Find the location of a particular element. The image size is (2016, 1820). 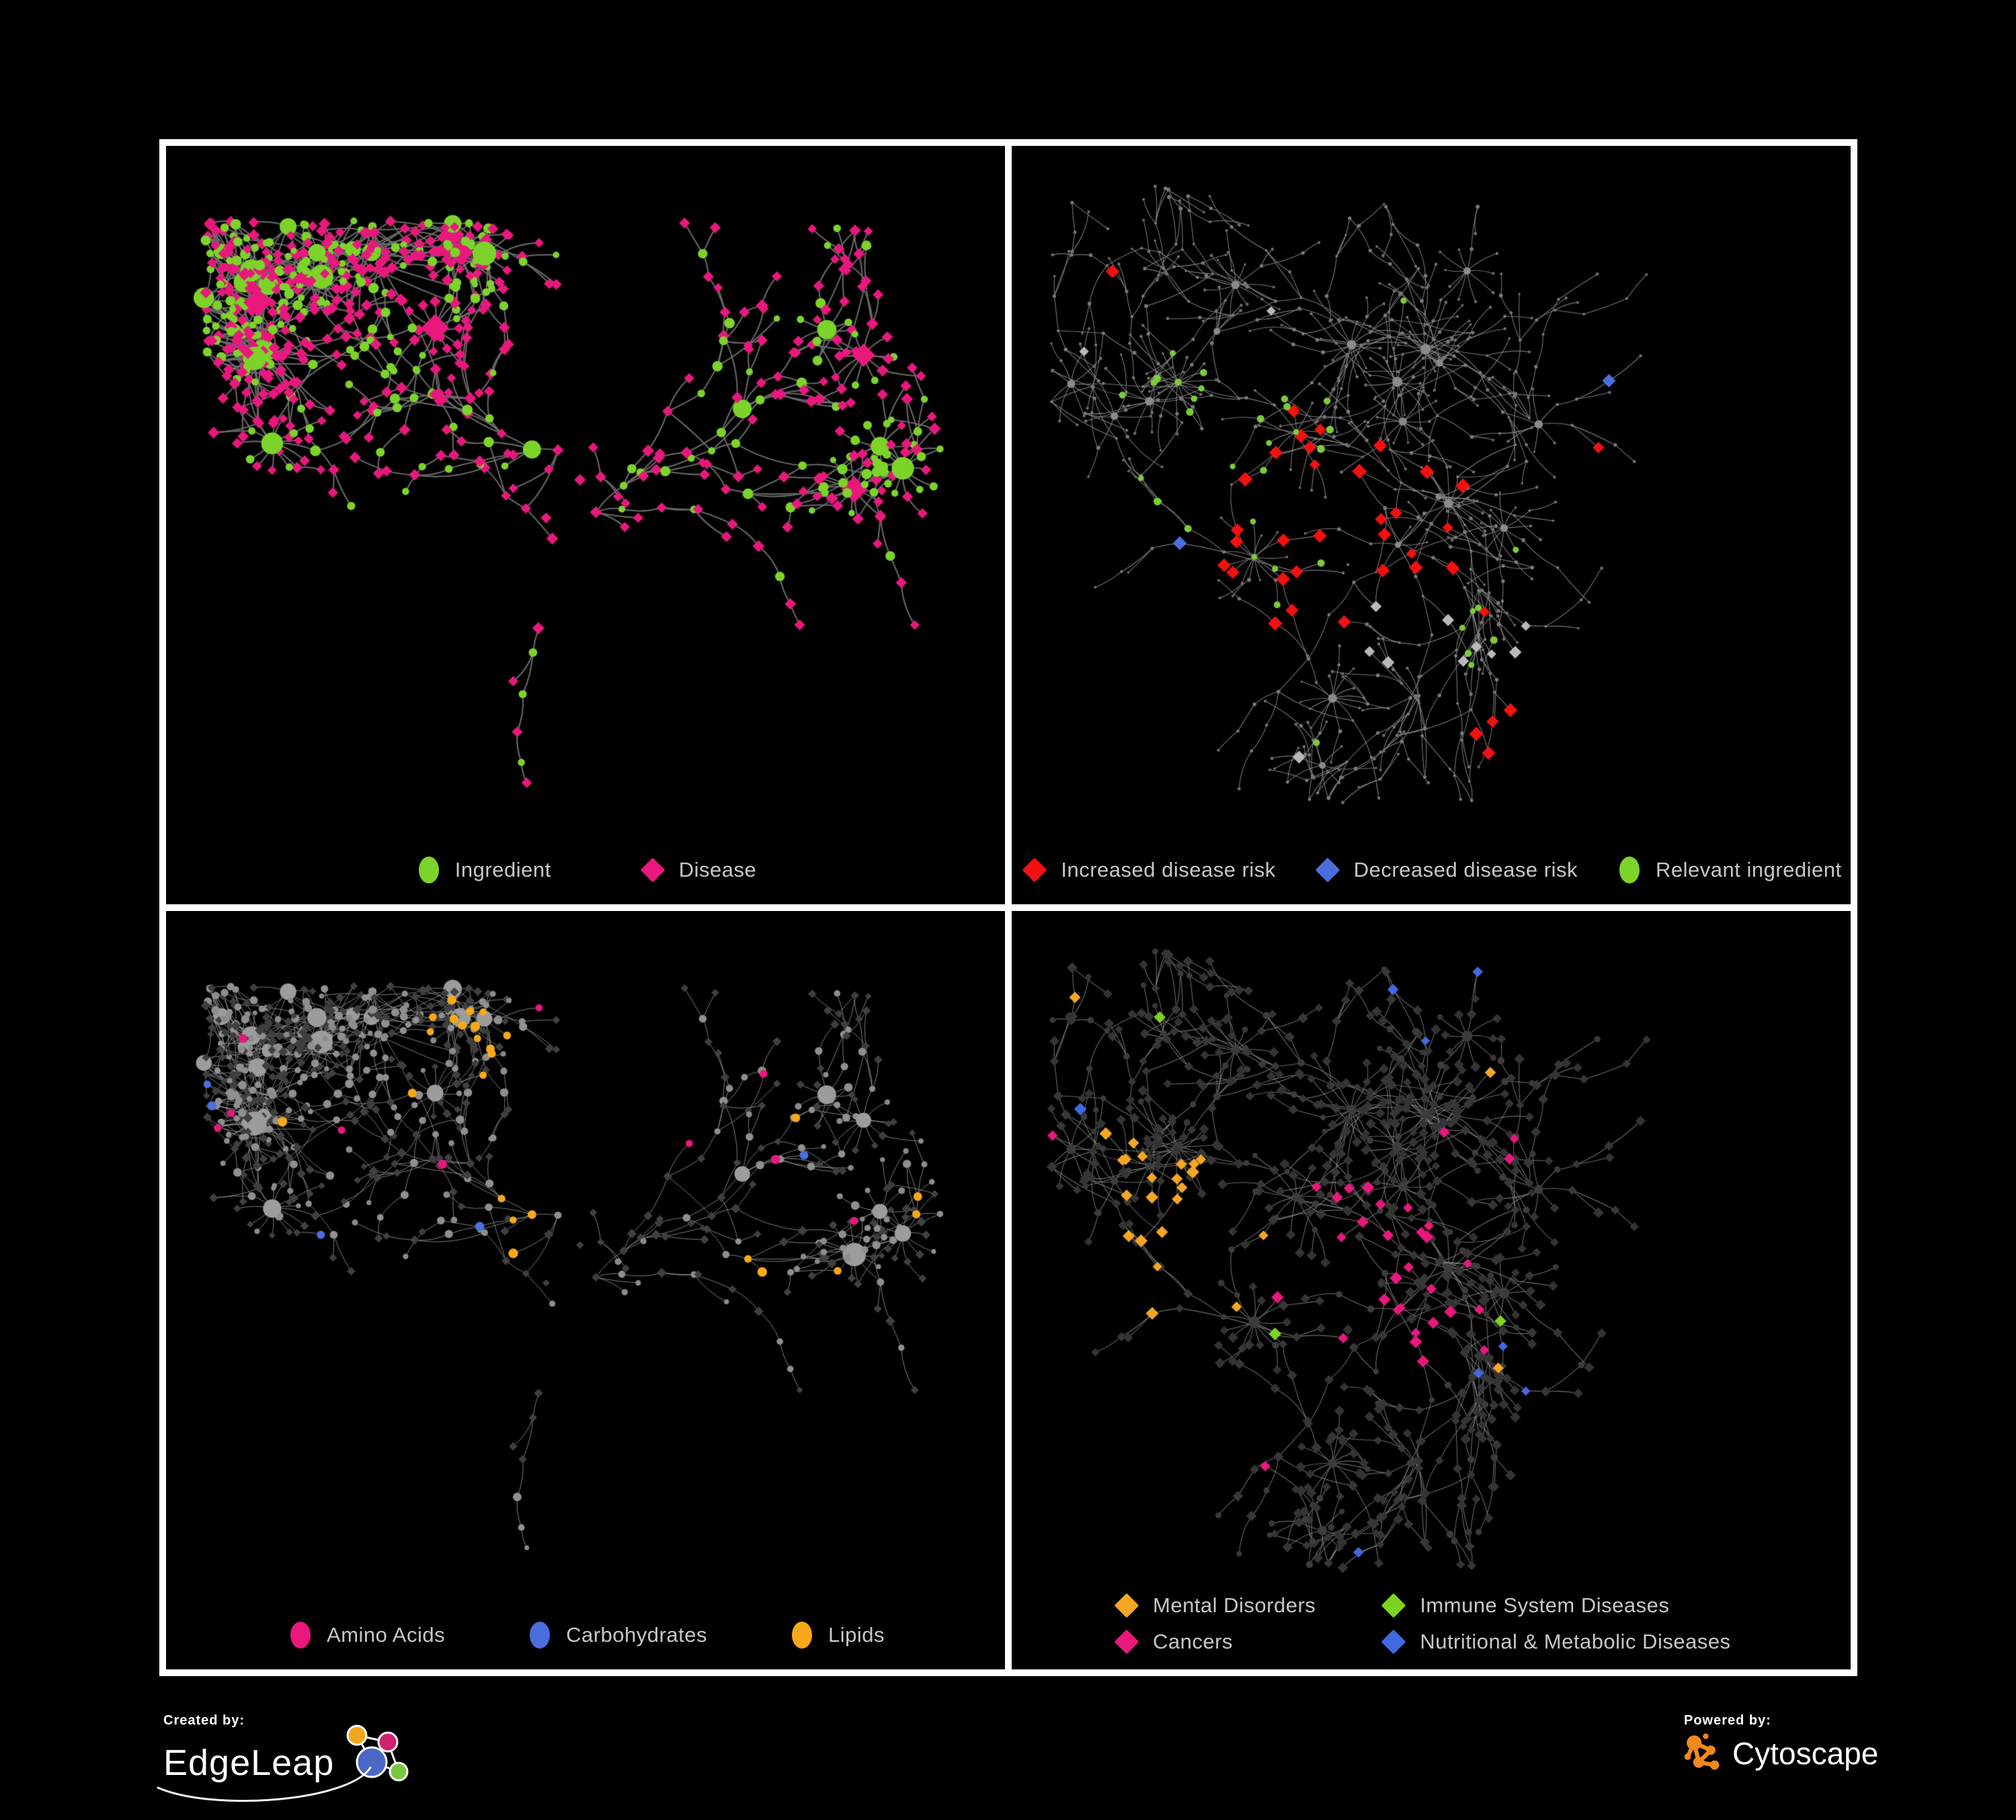

legend-item-decreased-risk: Decreased disease risk is located at coordinates (1446, 870).